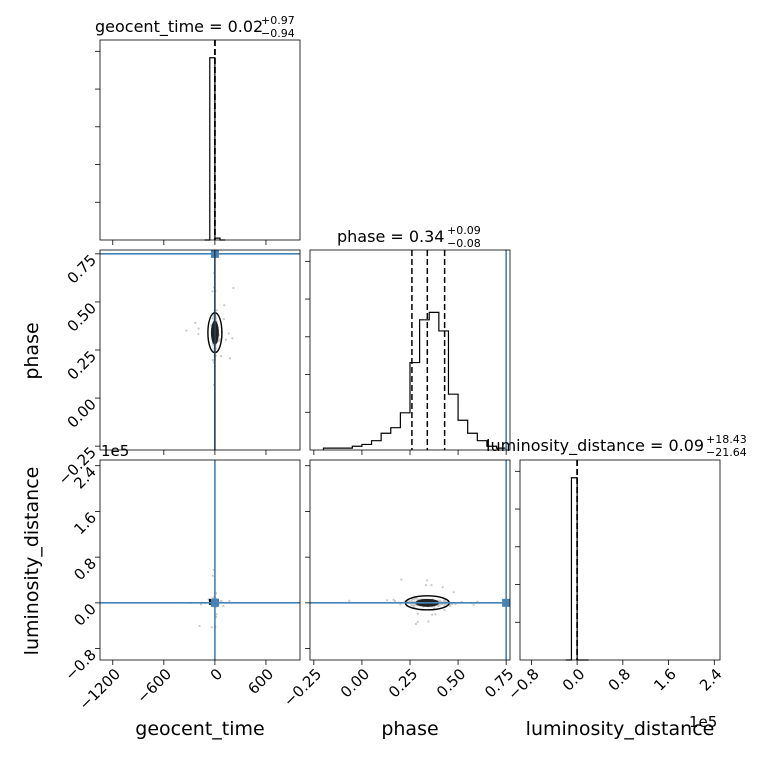 Image resolution: width=760 pixels, height=764 pixels. I want to click on xlabel-geocent-time: geocent_time, so click(199, 729).